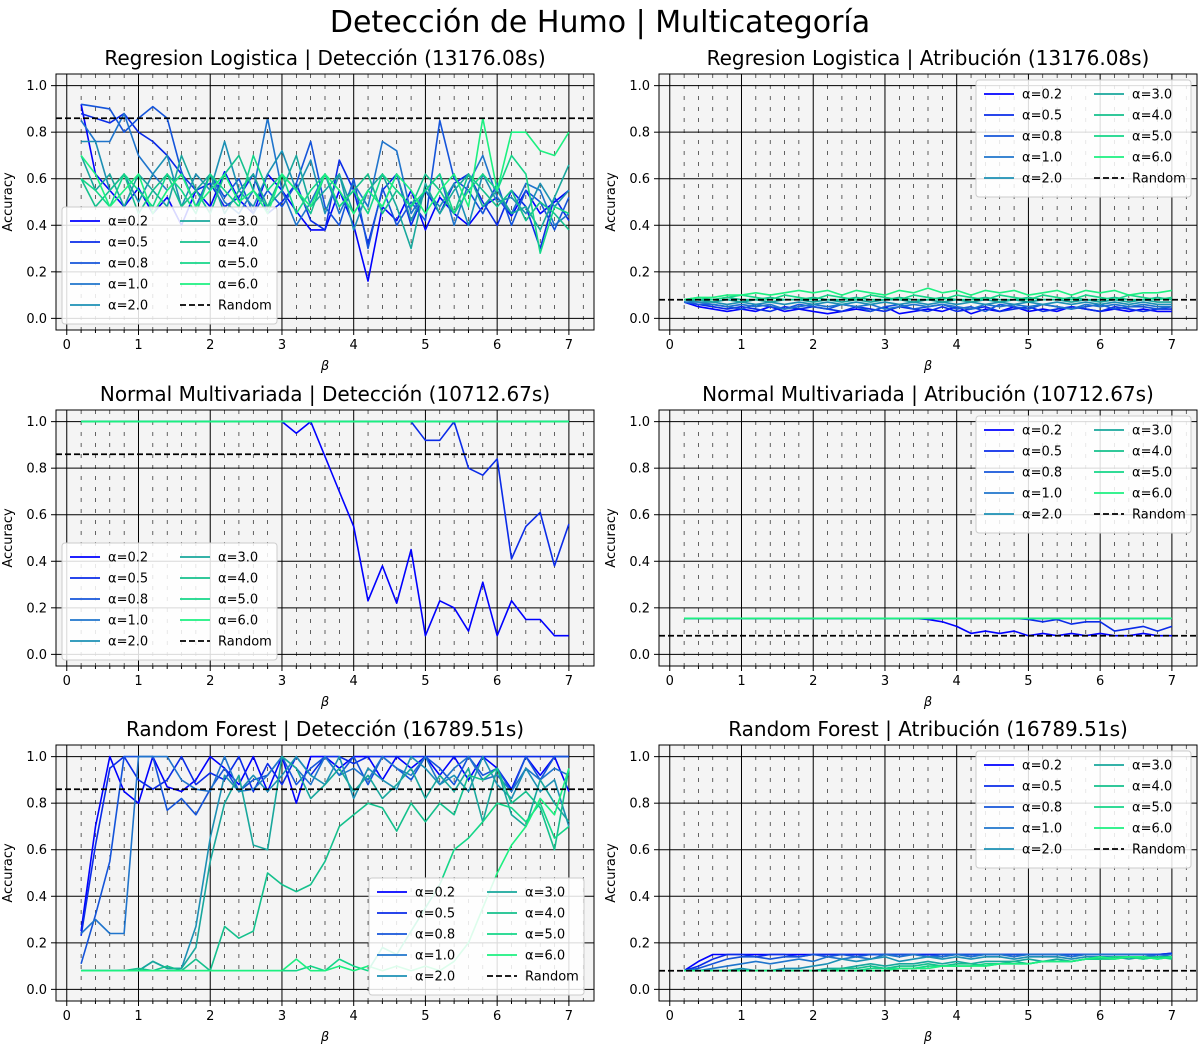 The width and height of the screenshot is (1200, 1050). What do you see at coordinates (569, 345) in the screenshot?
I see `x-tick-label: 7` at bounding box center [569, 345].